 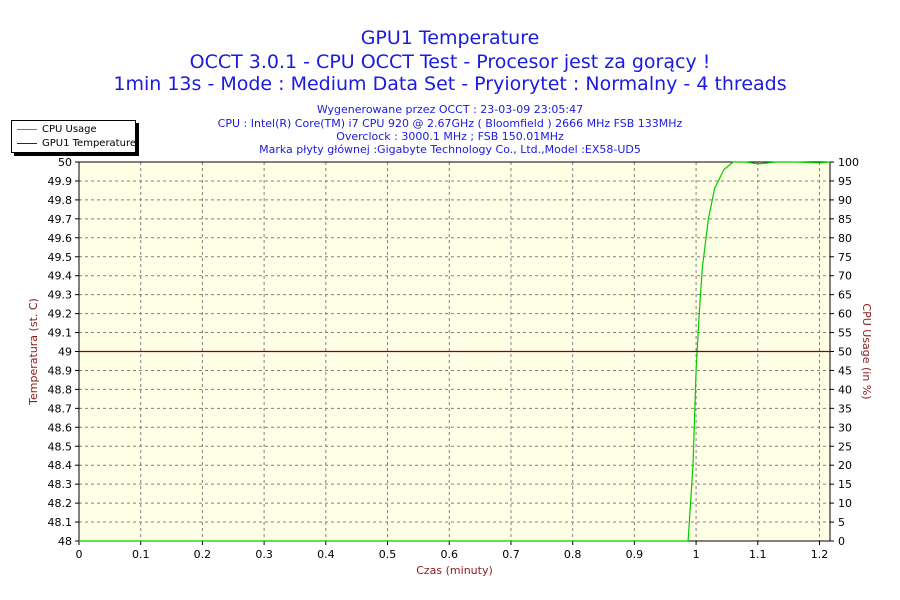 I want to click on y-left-tick-label: 49.9, so click(x=60, y=181).